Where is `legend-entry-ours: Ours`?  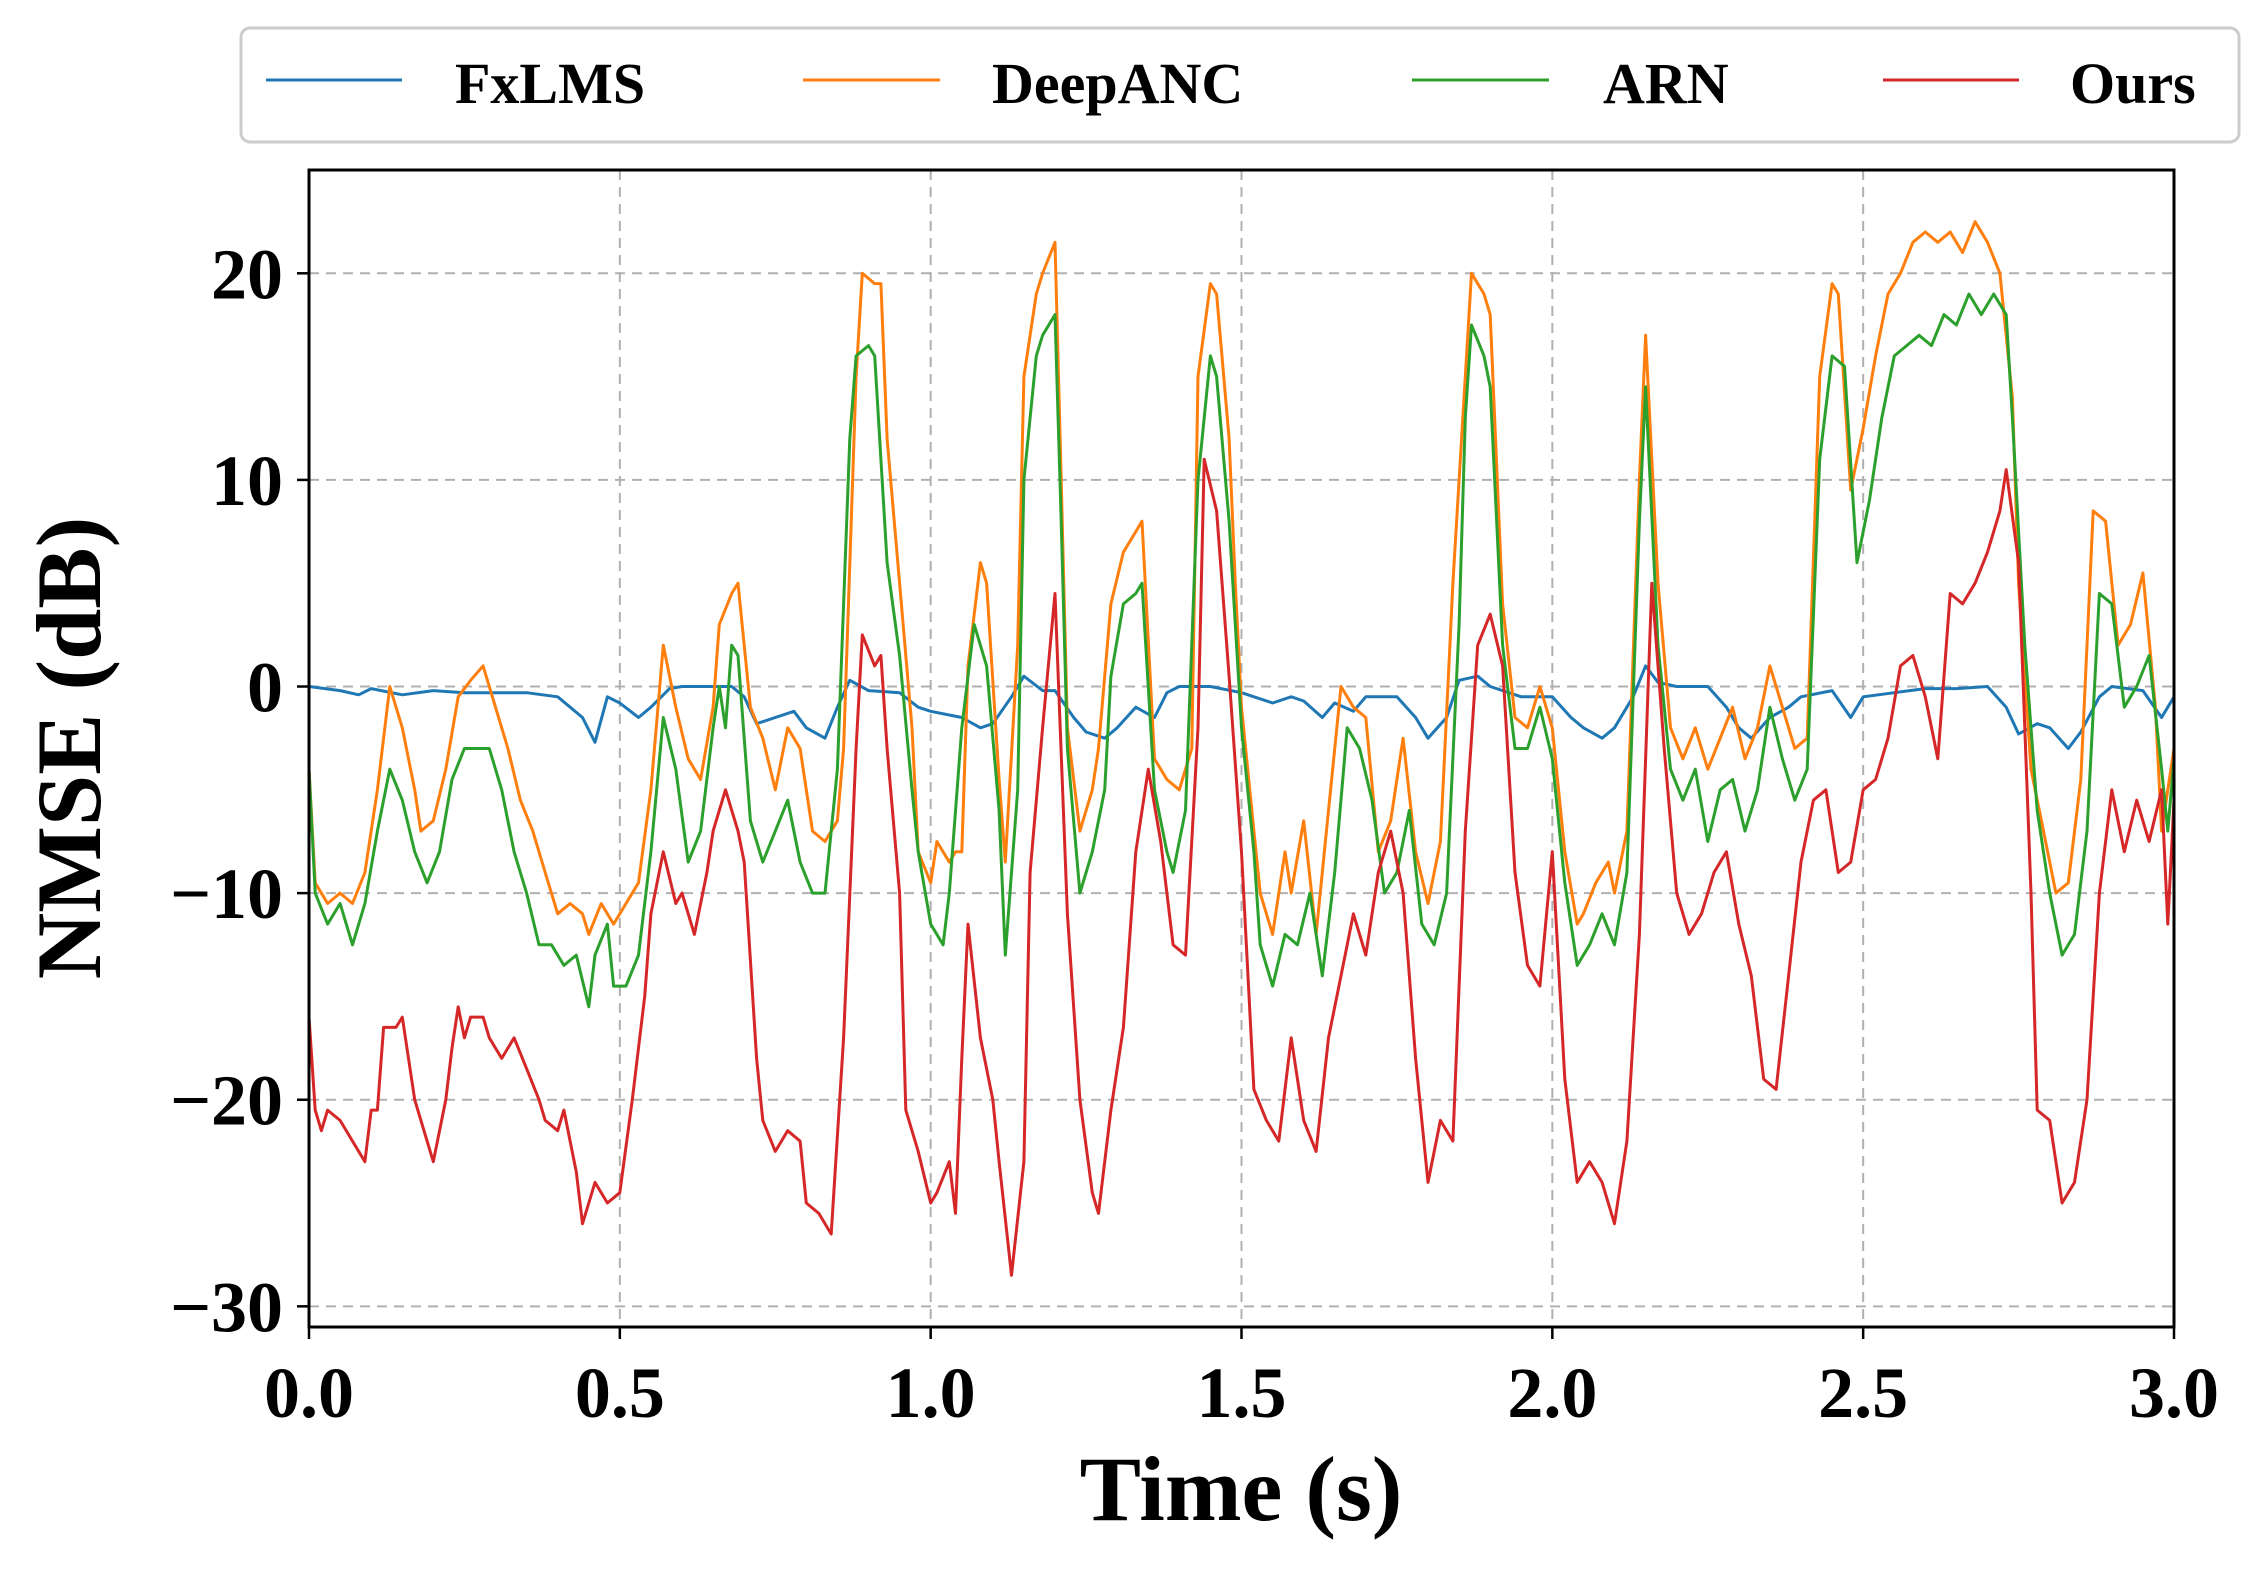
legend-entry-ours: Ours is located at coordinates (2039, 83).